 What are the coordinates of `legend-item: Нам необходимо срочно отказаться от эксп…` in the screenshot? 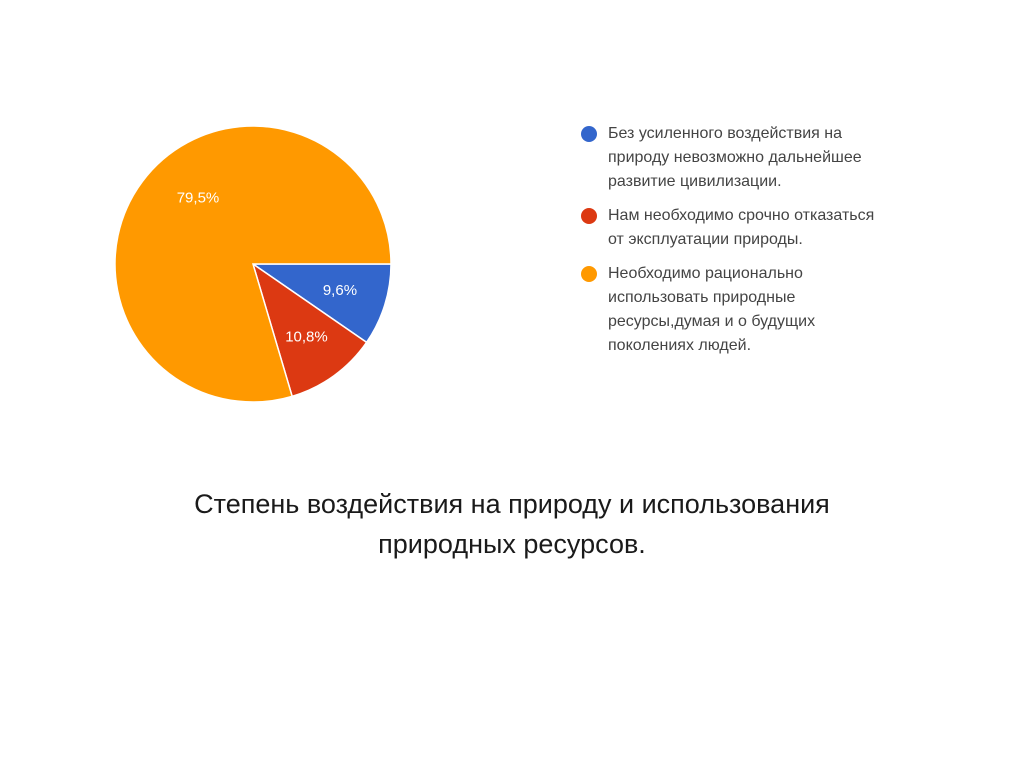 It's located at (758, 228).